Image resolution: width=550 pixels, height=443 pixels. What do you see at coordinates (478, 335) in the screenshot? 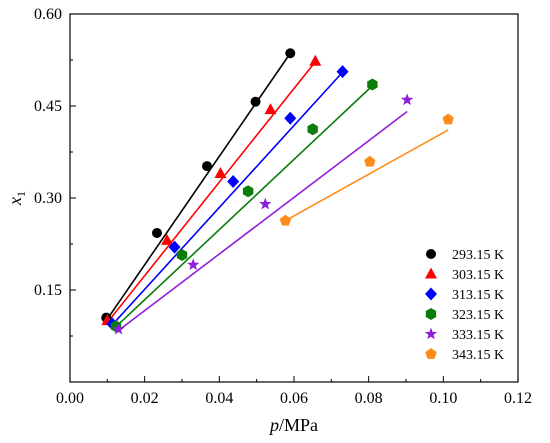
I see `legend-label: 333.15 K` at bounding box center [478, 335].